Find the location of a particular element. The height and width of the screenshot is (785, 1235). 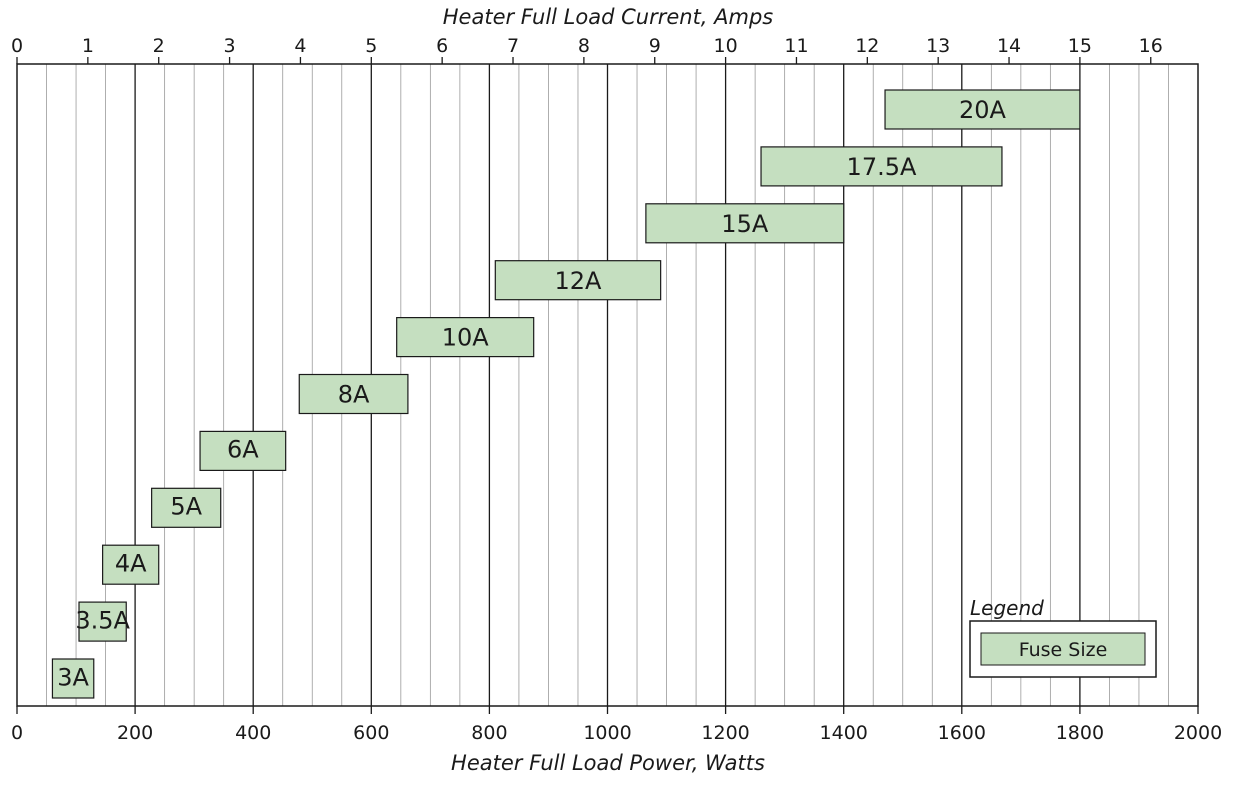

fuse-bar-15a is located at coordinates (745, 223).